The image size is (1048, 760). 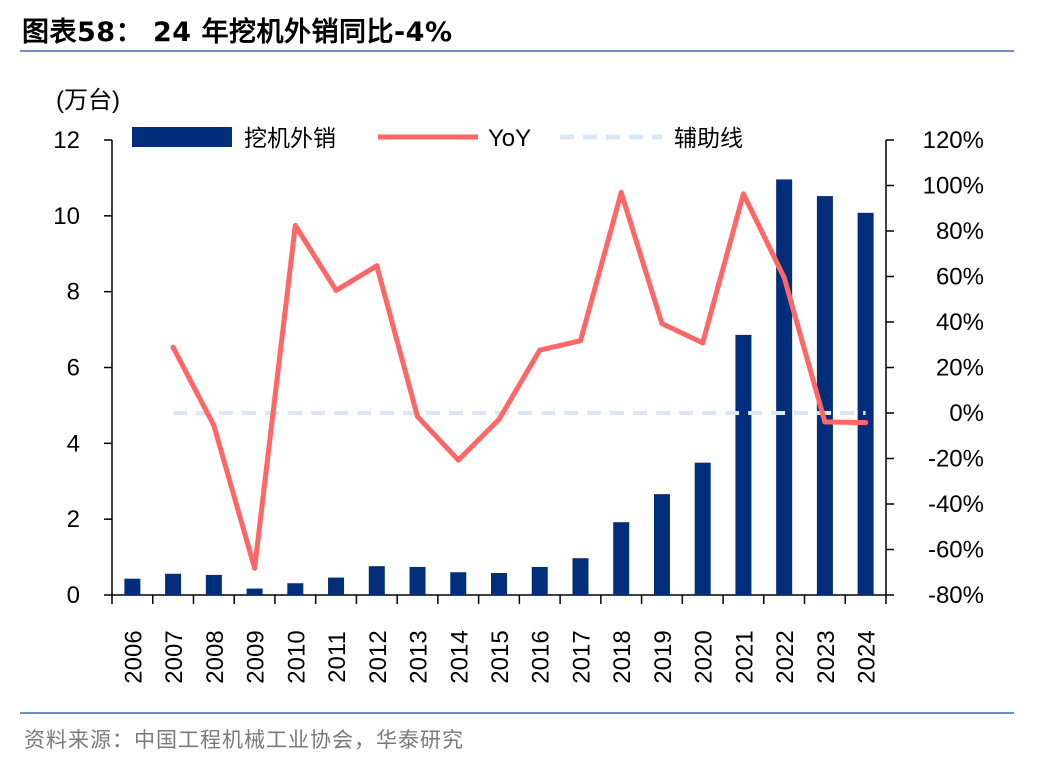 What do you see at coordinates (254, 591) in the screenshot?
I see `bar-2009` at bounding box center [254, 591].